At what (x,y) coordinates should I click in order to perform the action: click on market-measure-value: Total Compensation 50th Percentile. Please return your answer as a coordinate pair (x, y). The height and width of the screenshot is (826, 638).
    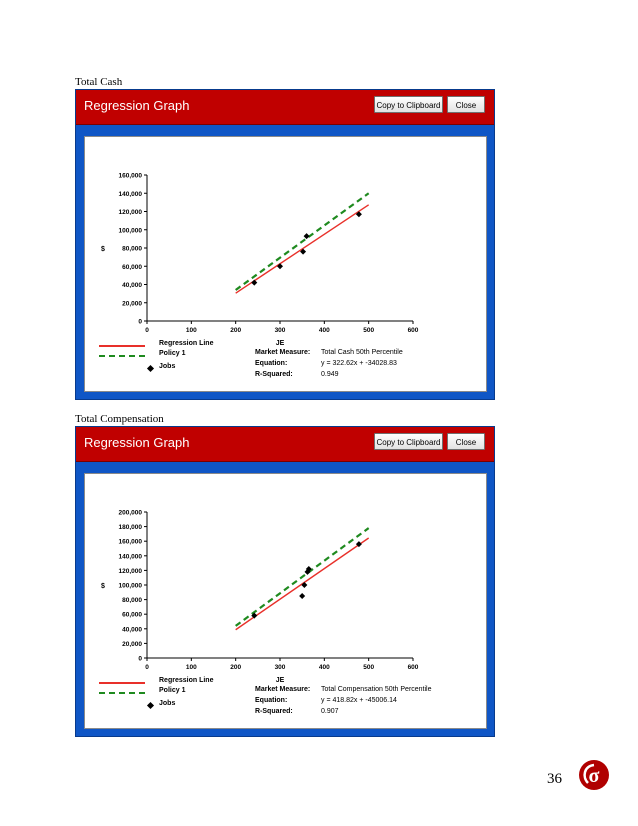
    Looking at the image, I should click on (376, 689).